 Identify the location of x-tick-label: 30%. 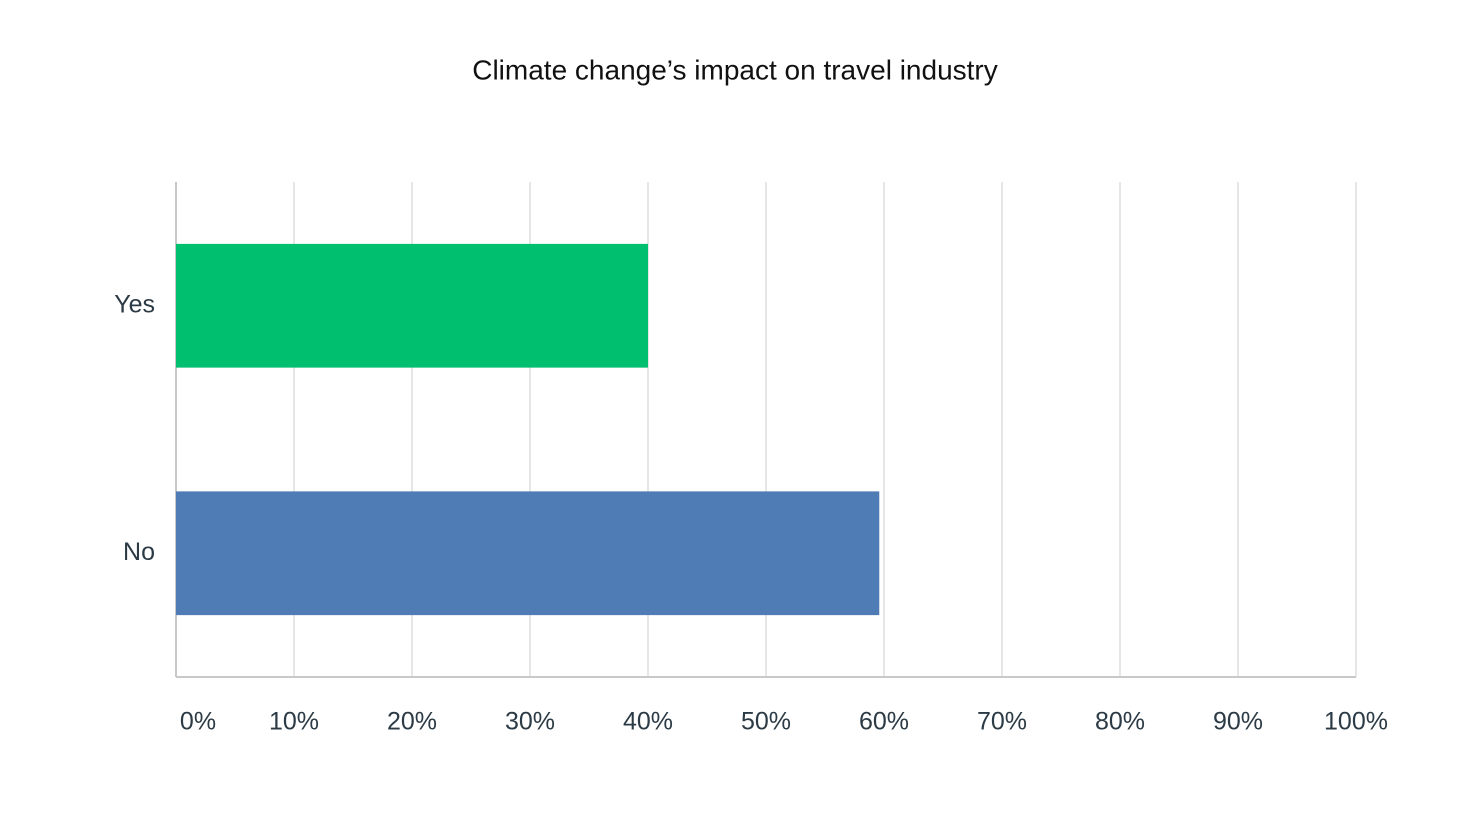
(530, 722).